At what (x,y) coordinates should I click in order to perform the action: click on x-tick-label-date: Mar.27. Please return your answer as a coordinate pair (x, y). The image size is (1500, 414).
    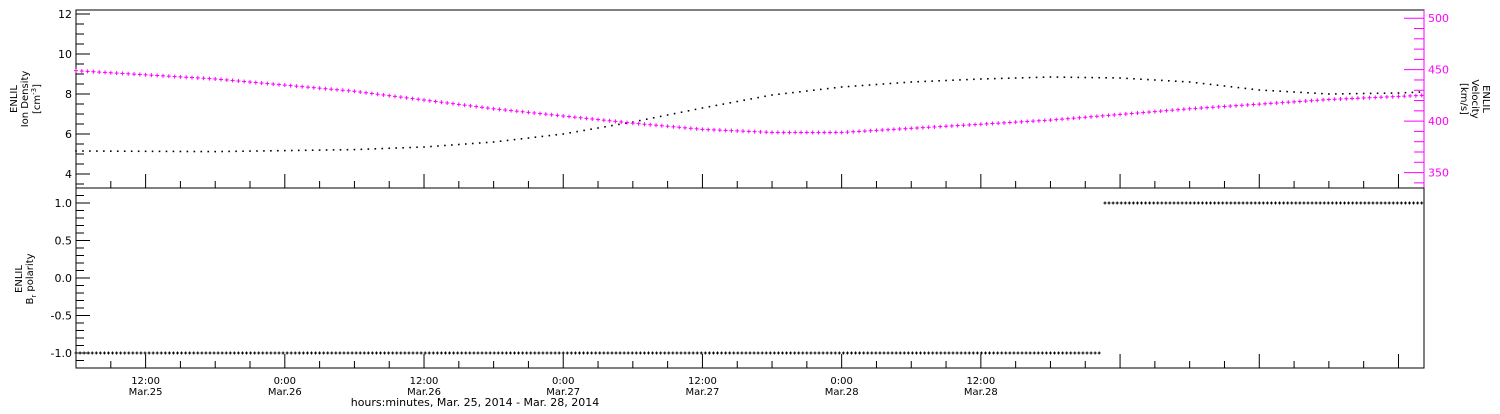
    Looking at the image, I should click on (703, 392).